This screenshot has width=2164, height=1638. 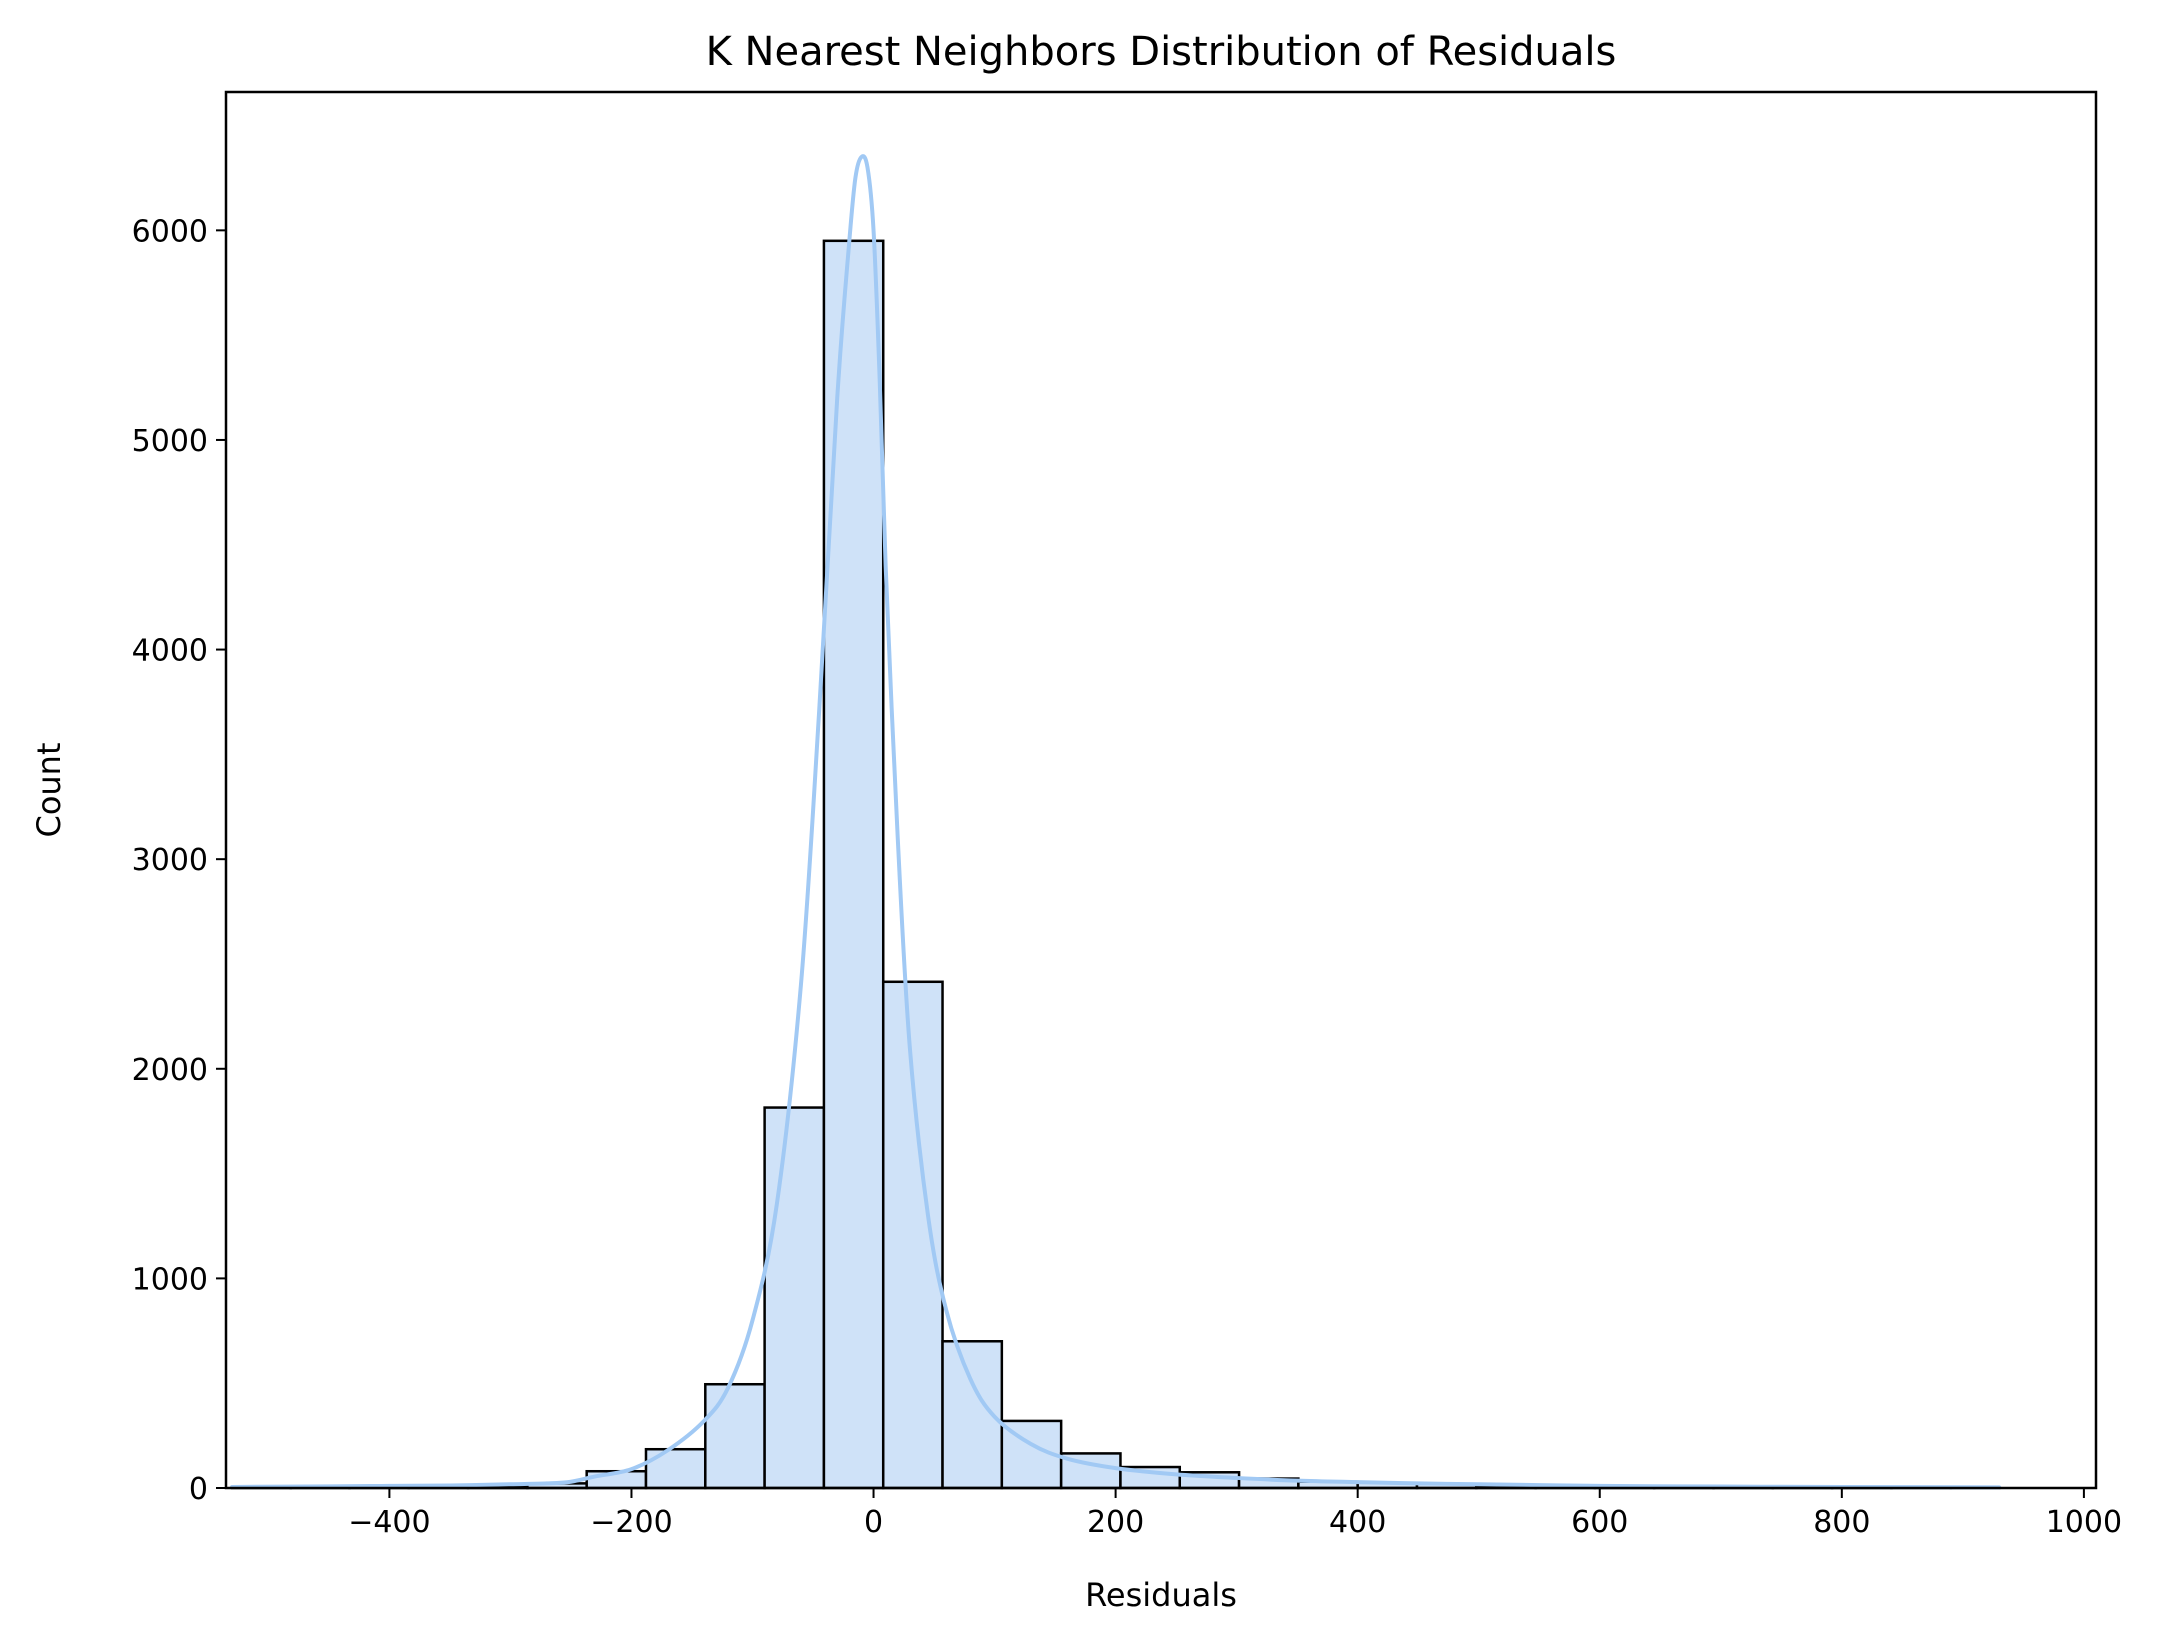 I want to click on x-axis-ticks: −400 −200 0 200 400 600 800 1000, so click(x=1235, y=1514).